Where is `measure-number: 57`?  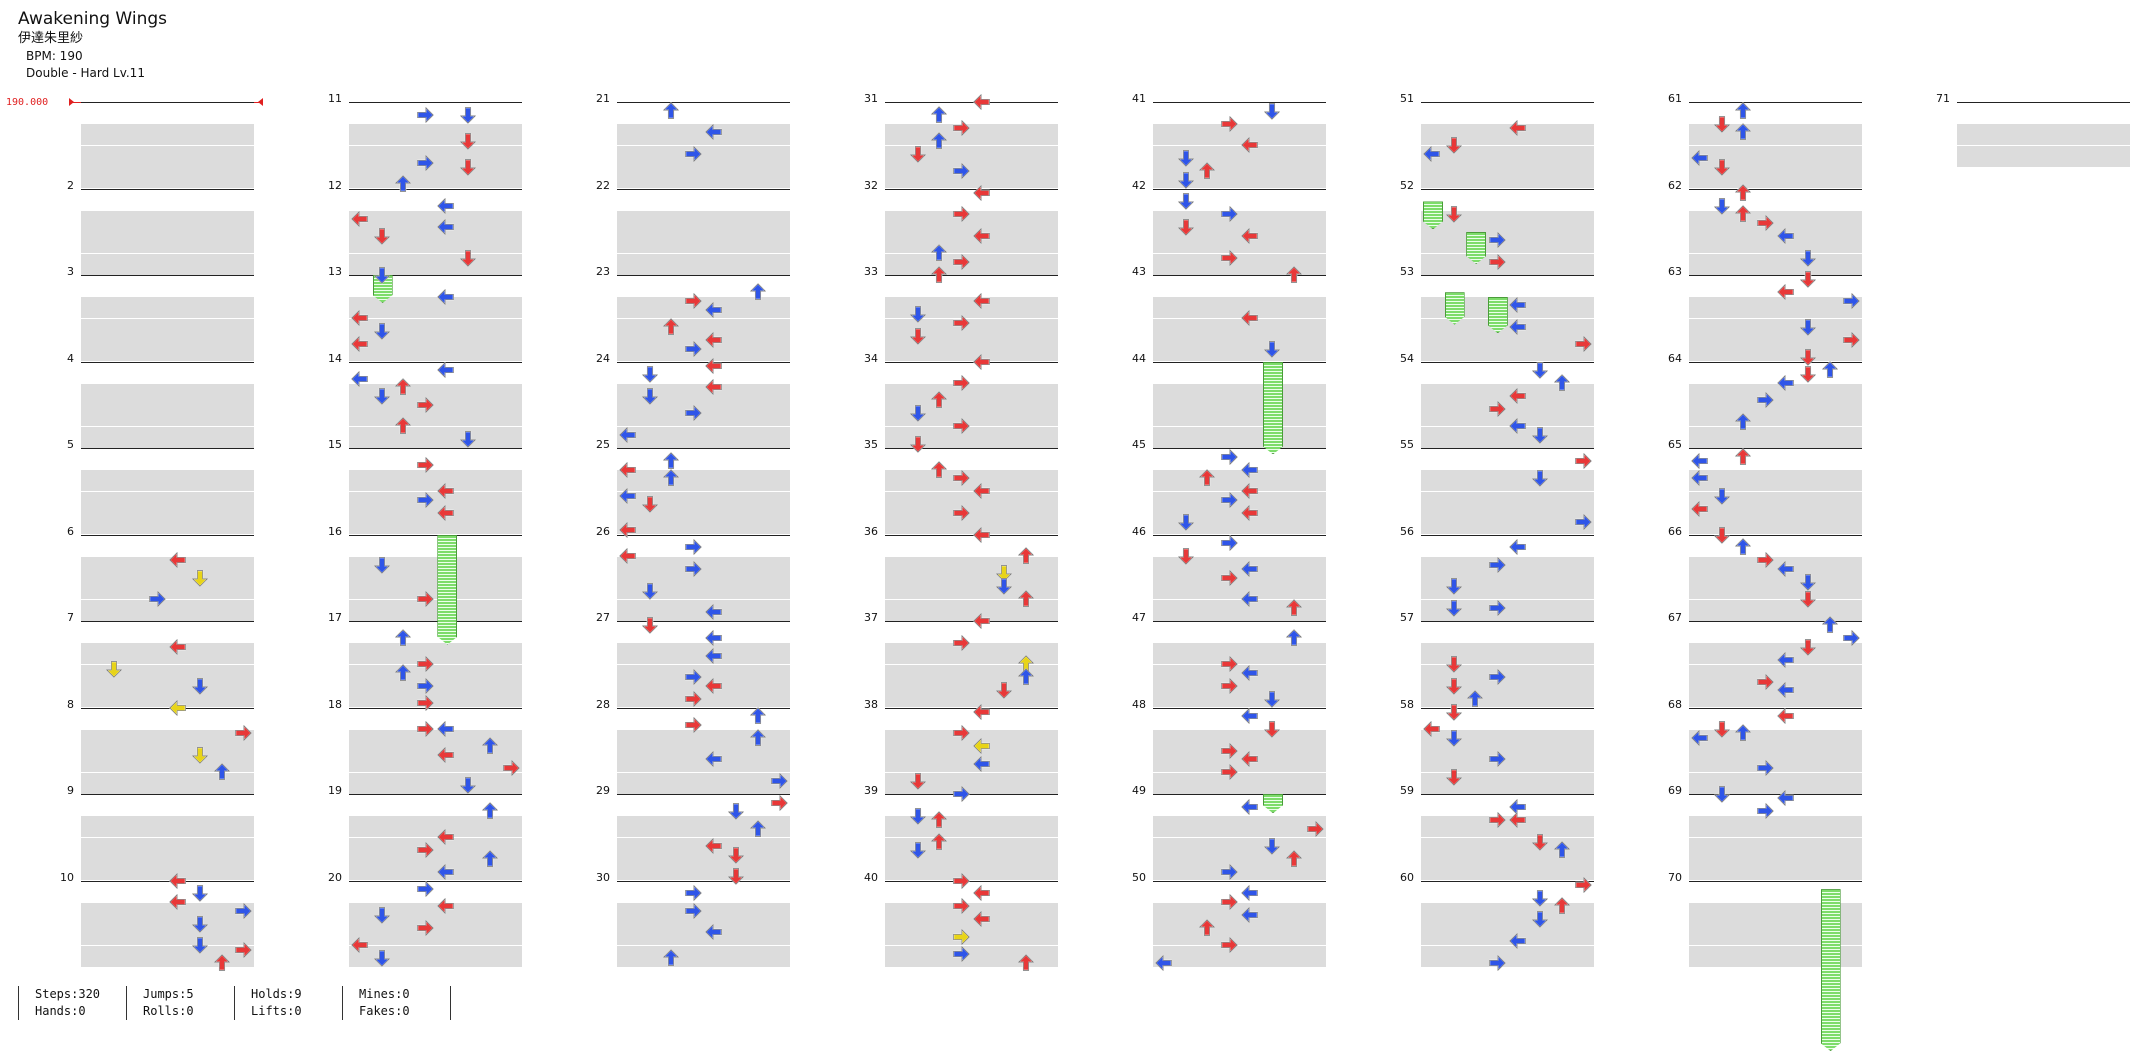
measure-number: 57 is located at coordinates (1407, 617).